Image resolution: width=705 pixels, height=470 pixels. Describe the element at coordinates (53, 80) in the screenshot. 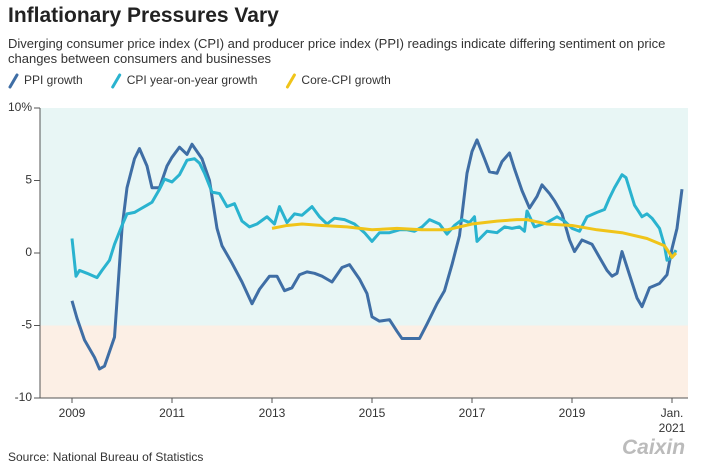

I see `legend-label: PPI growth` at that location.